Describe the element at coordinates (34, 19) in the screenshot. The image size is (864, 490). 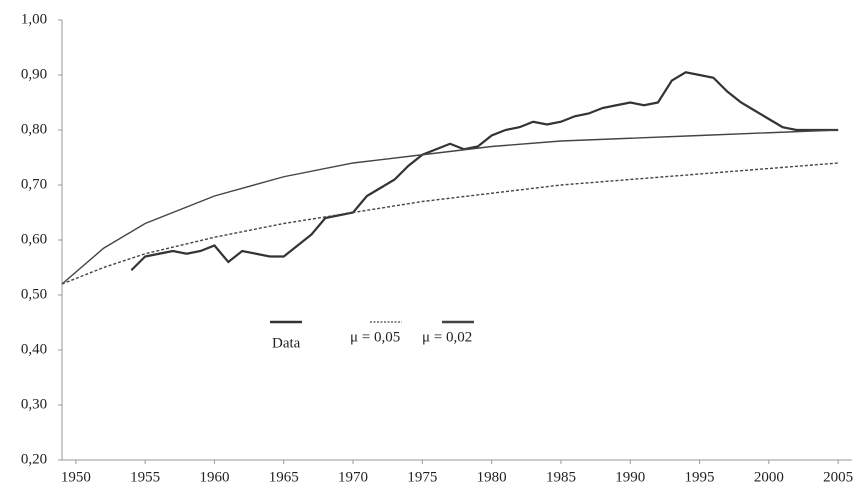
I see `y-tick-label: 1,00` at that location.